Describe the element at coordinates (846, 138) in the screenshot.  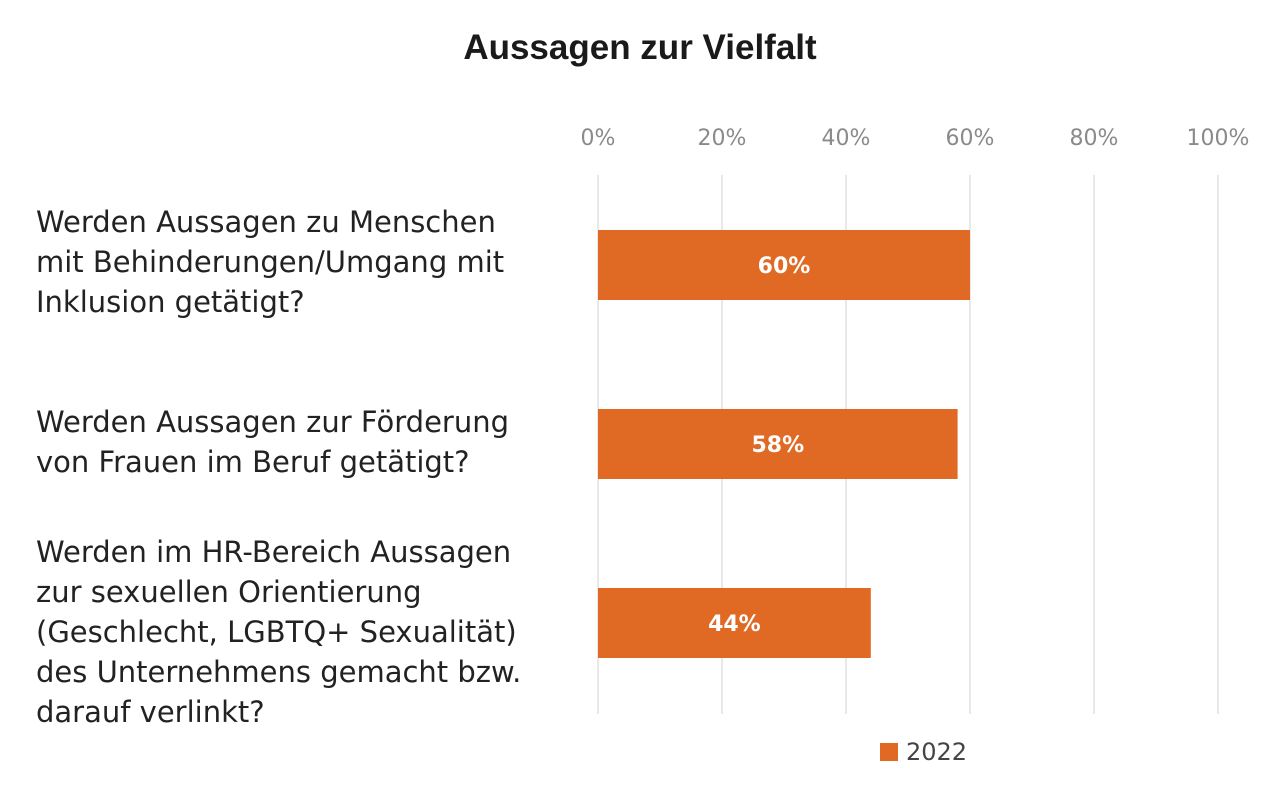
I see `x-tick-label-40: 40%` at that location.